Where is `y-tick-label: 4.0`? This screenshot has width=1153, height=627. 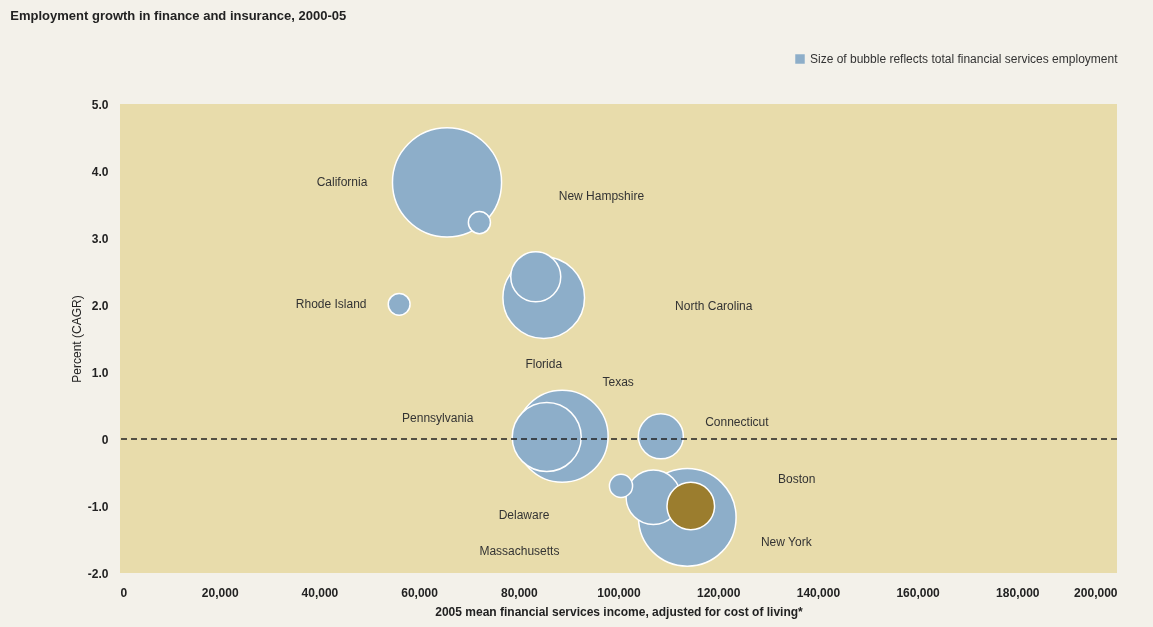
y-tick-label: 4.0 is located at coordinates (100, 171).